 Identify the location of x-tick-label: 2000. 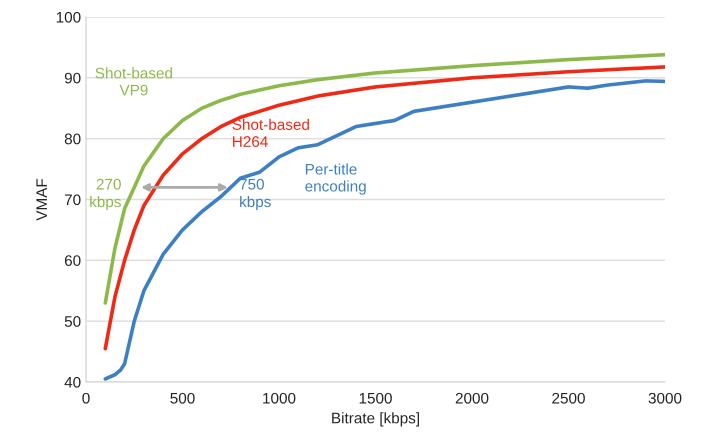
(472, 398).